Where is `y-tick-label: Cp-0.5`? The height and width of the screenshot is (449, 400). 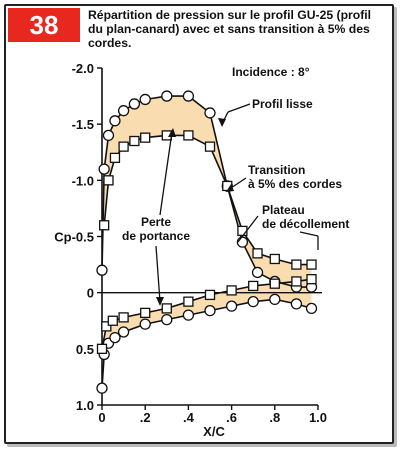
y-tick-label: Cp-0.5 is located at coordinates (74, 237).